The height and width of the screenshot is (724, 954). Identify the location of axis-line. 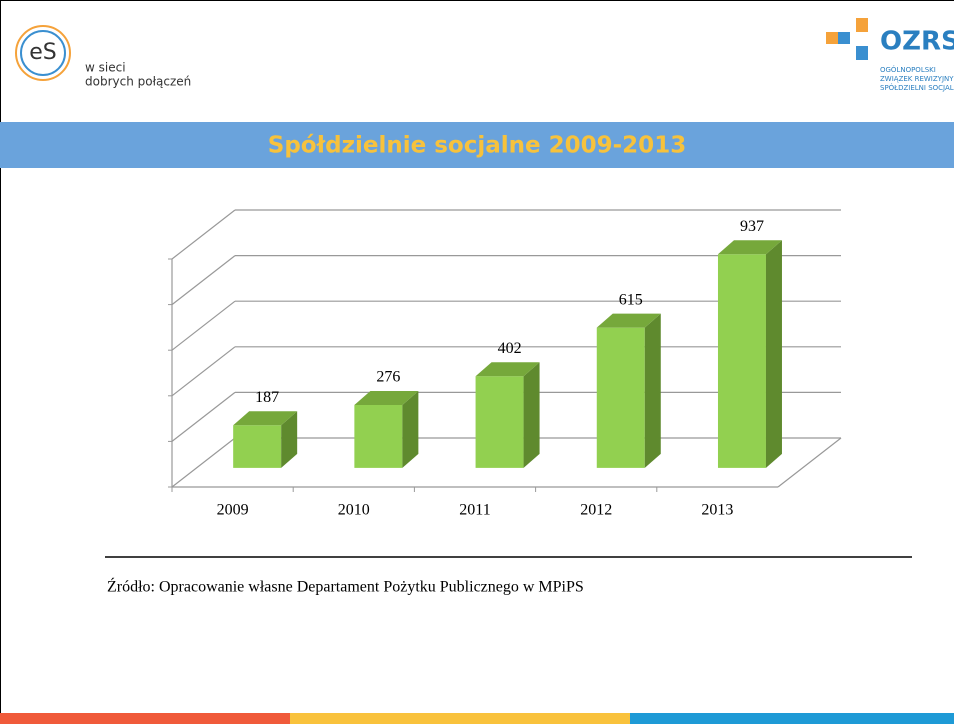
(809, 462).